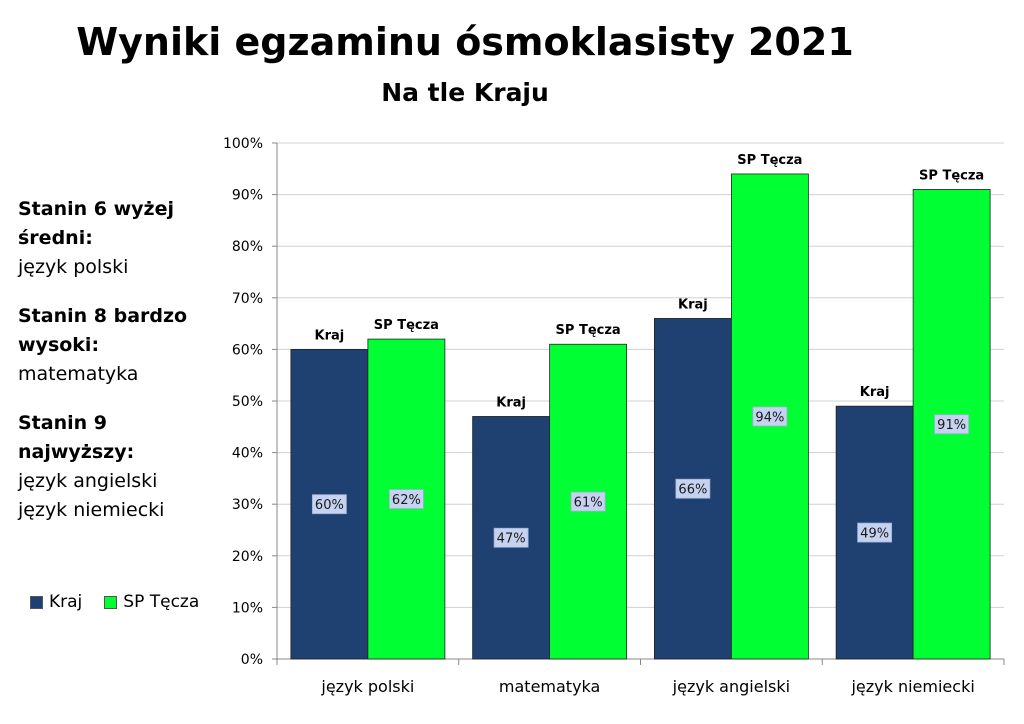 This screenshot has width=1024, height=724. Describe the element at coordinates (247, 608) in the screenshot. I see `y-tick-label: 10%` at that location.